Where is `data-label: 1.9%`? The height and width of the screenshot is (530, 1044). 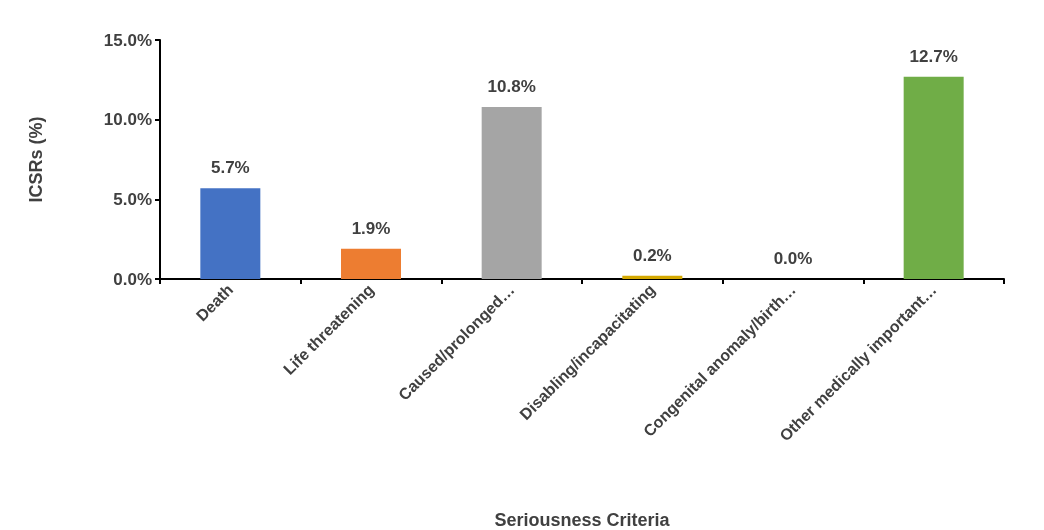
data-label: 1.9% is located at coordinates (371, 228).